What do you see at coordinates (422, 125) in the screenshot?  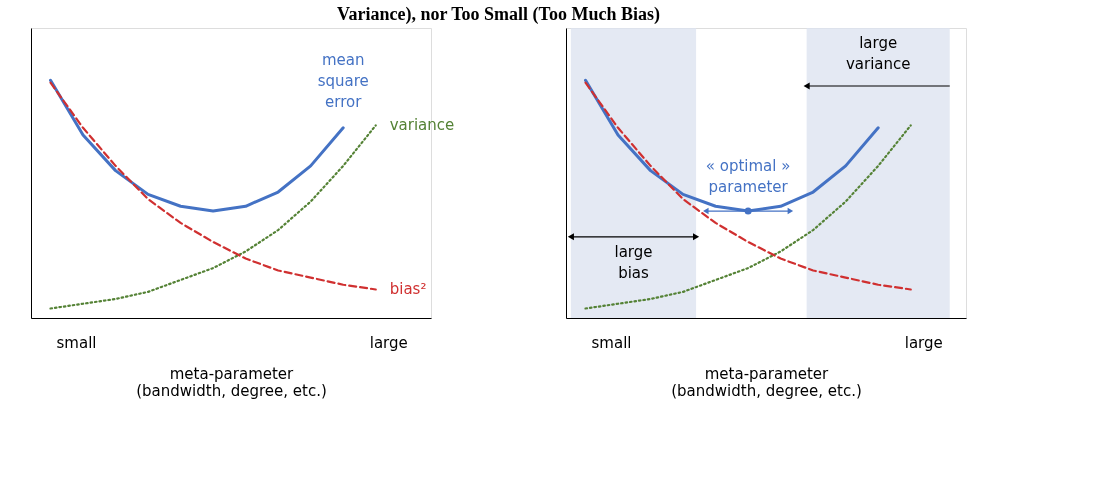 I see `series-label: variance` at bounding box center [422, 125].